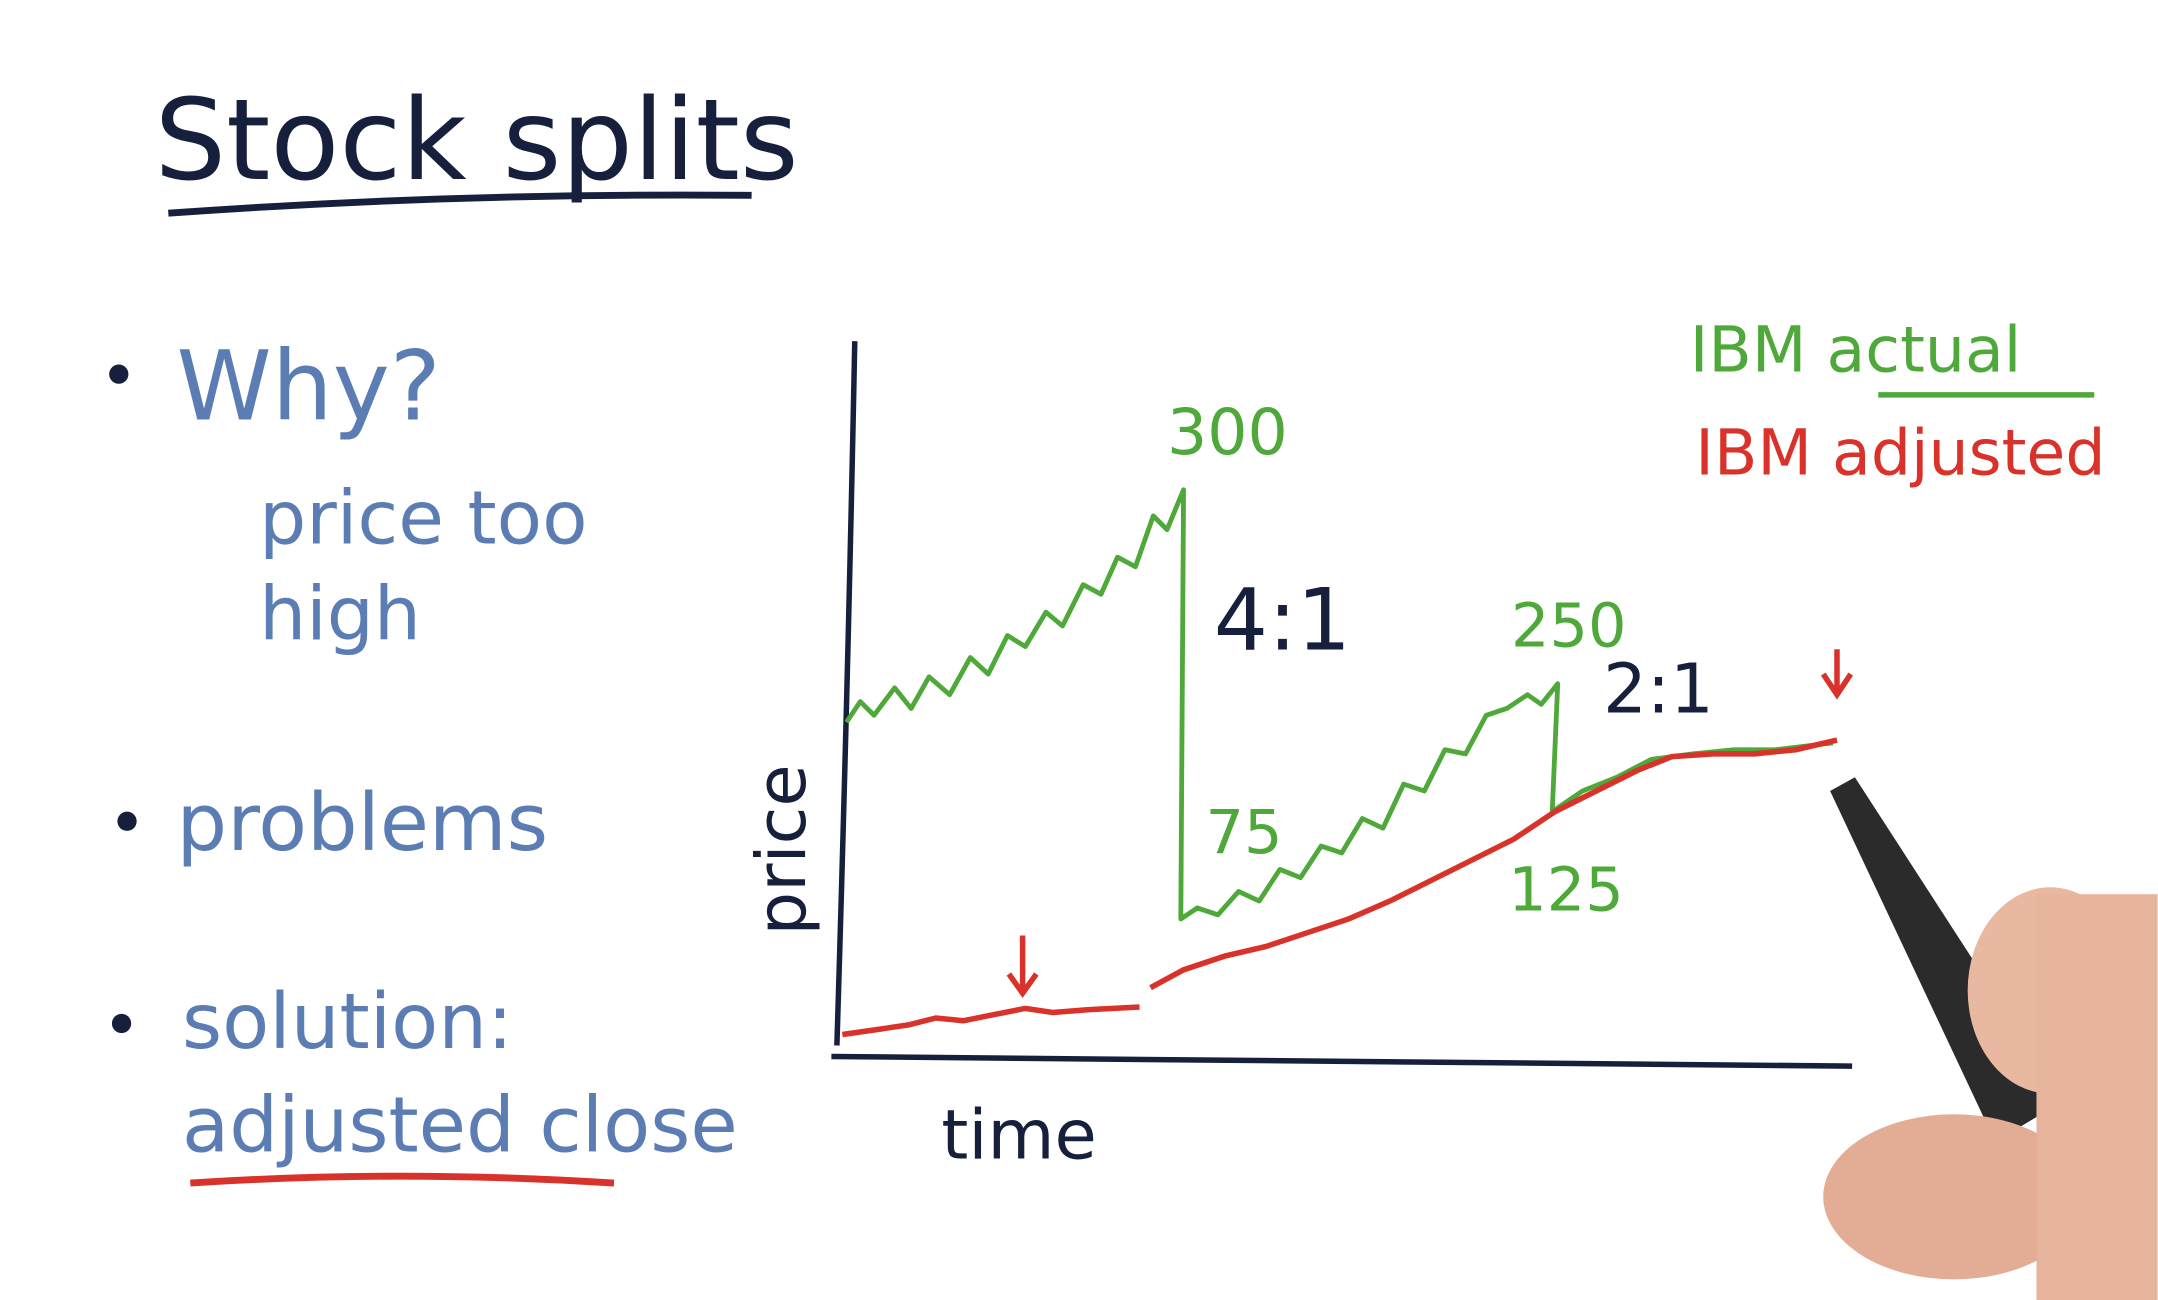 Image resolution: width=2158 pixels, height=1300 pixels. Describe the element at coordinates (1566, 891) in the screenshot. I see `annotation: 125` at that location.